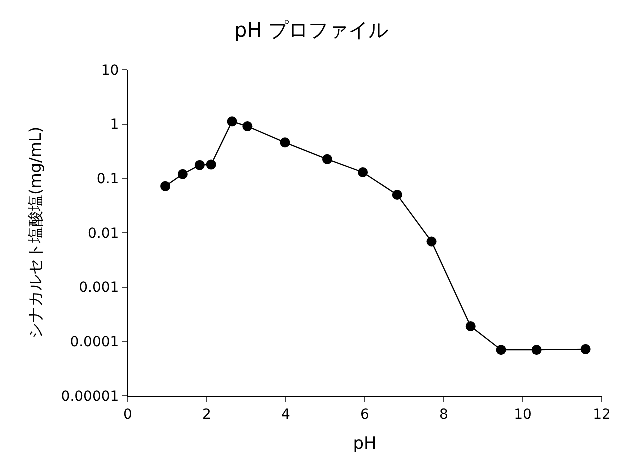 The image size is (623, 462). What do you see at coordinates (602, 414) in the screenshot?
I see `x-tick-label: 12` at bounding box center [602, 414].